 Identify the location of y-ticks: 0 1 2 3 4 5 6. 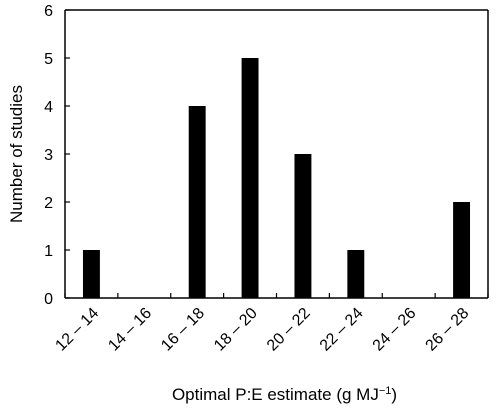
(57, 155).